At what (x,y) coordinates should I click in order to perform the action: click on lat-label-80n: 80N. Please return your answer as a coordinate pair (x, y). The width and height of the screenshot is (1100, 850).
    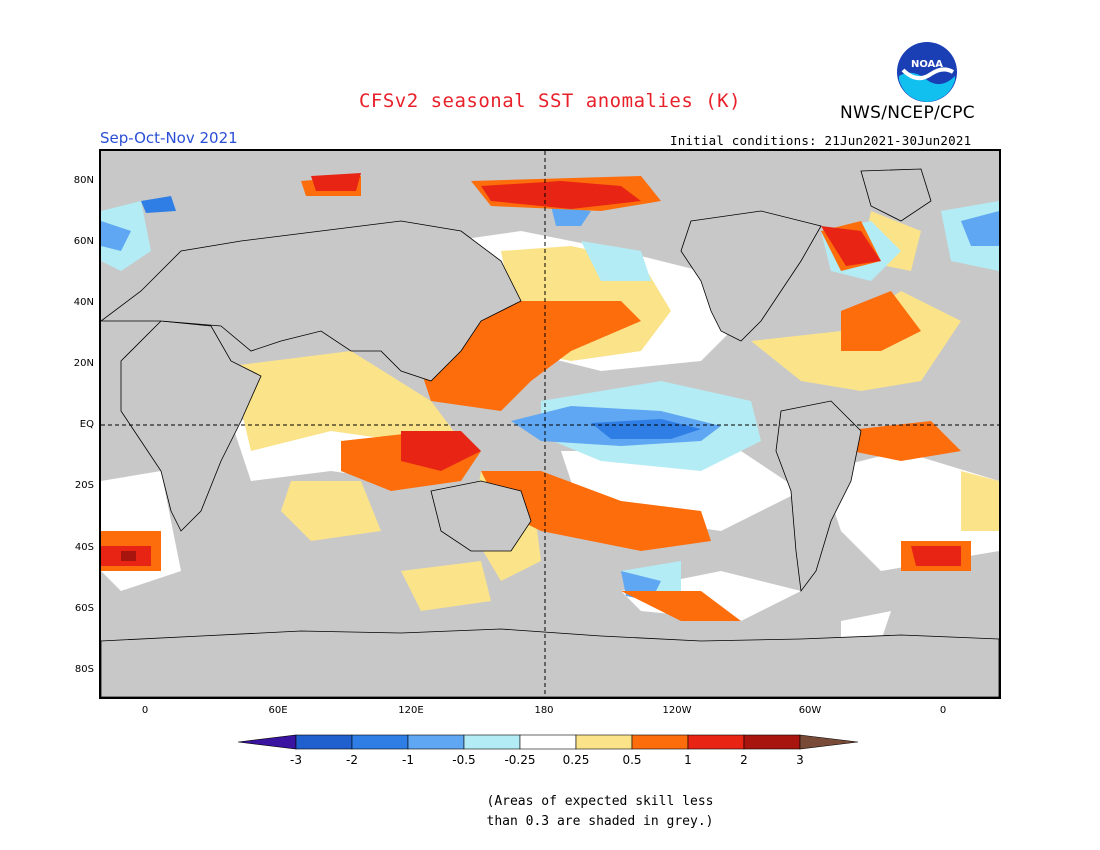
    Looking at the image, I should click on (83, 180).